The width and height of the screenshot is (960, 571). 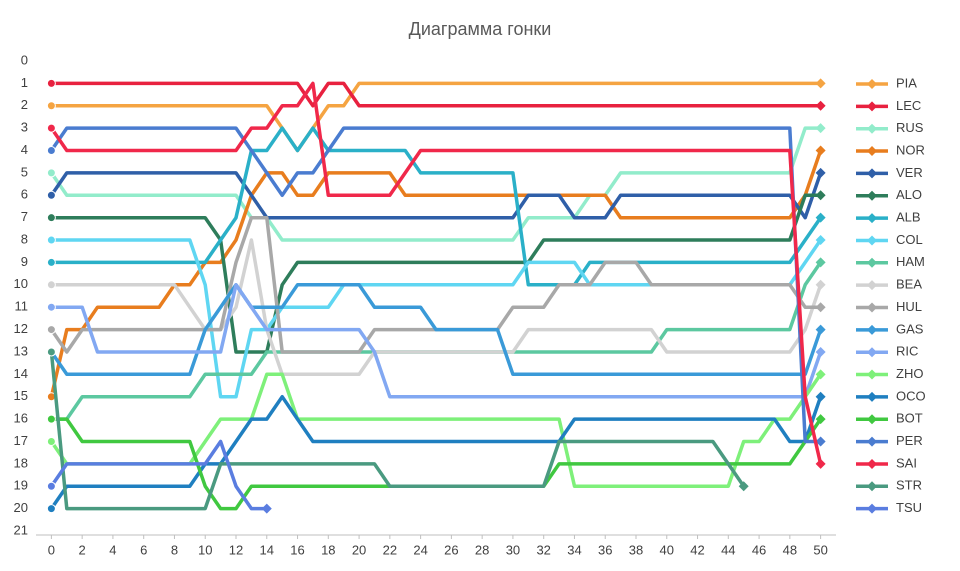 What do you see at coordinates (911, 395) in the screenshot?
I see `legend-label: OCO` at bounding box center [911, 395].